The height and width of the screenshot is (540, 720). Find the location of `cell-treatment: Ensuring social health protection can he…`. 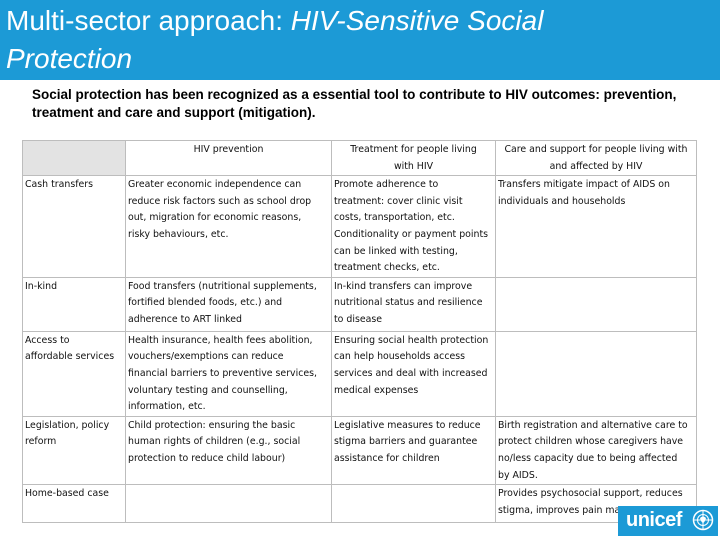

cell-treatment: Ensuring social health protection can he… is located at coordinates (413, 373).